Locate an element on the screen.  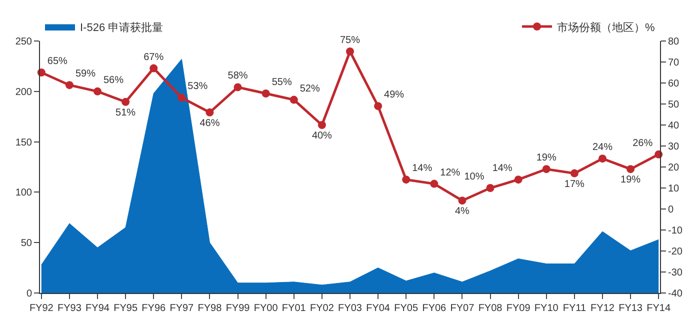
y-tick-label: 100 is located at coordinates (23, 193).